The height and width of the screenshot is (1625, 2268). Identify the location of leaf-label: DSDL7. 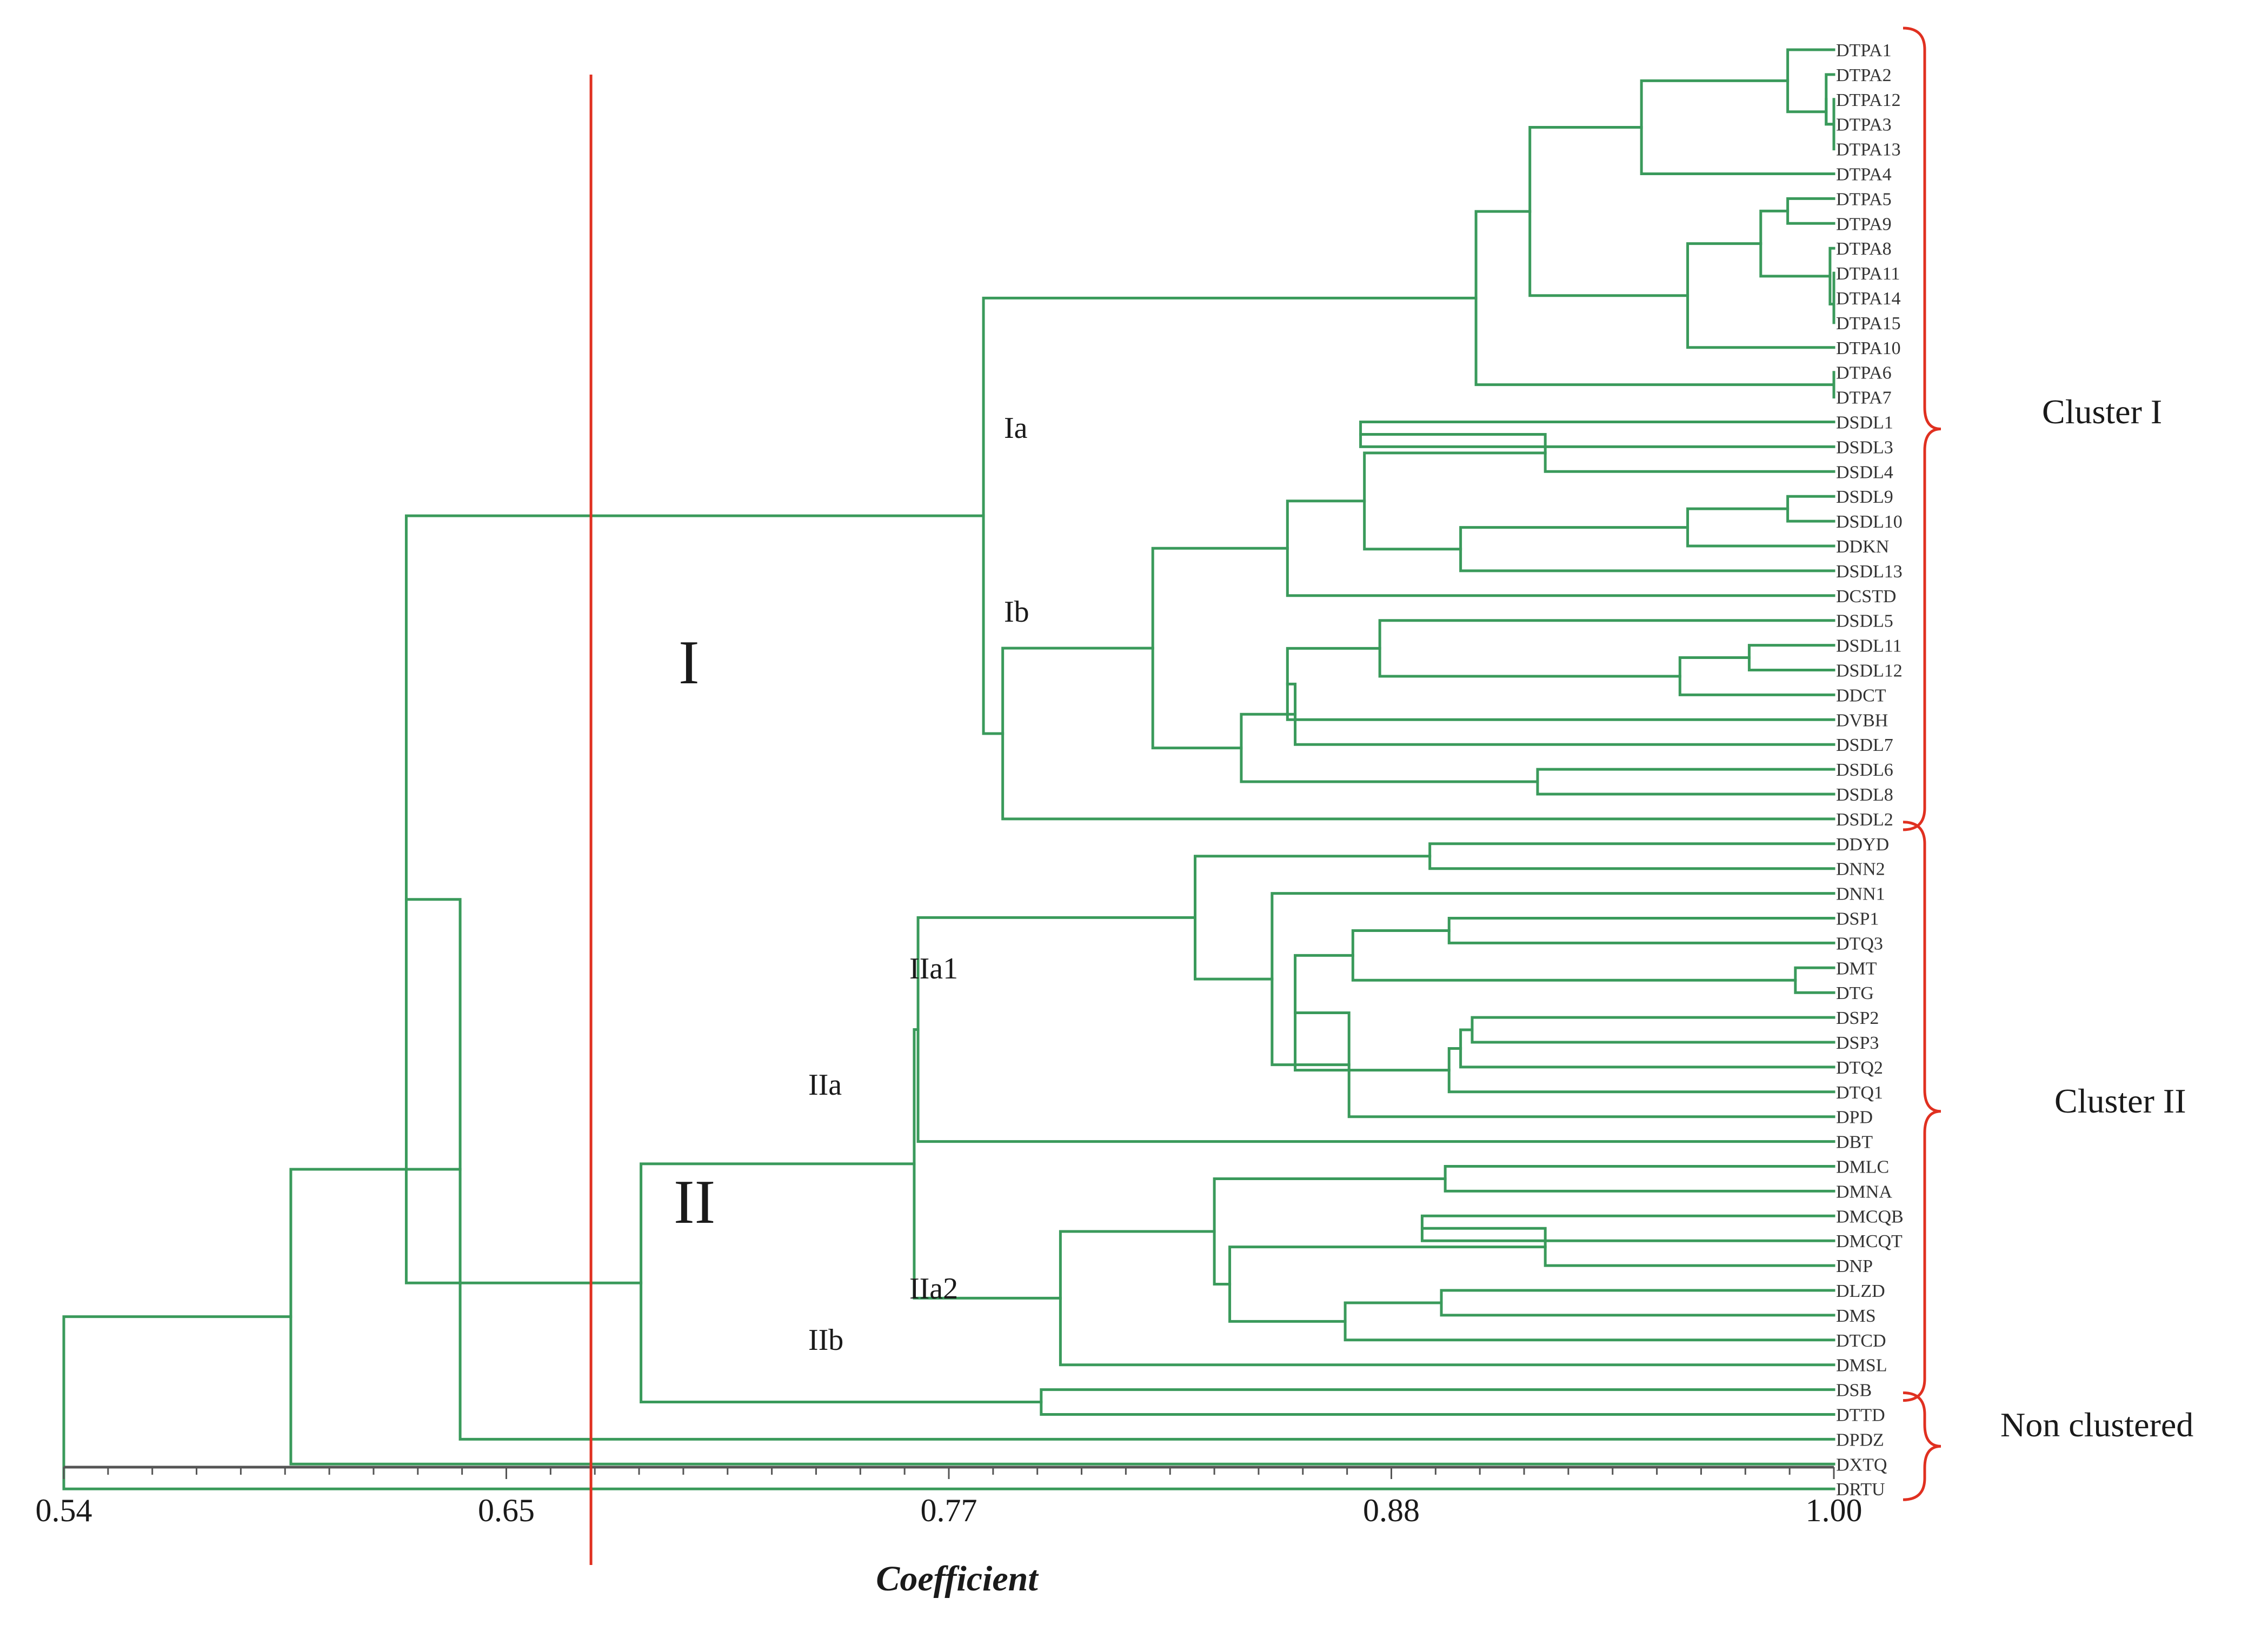
(1864, 745).